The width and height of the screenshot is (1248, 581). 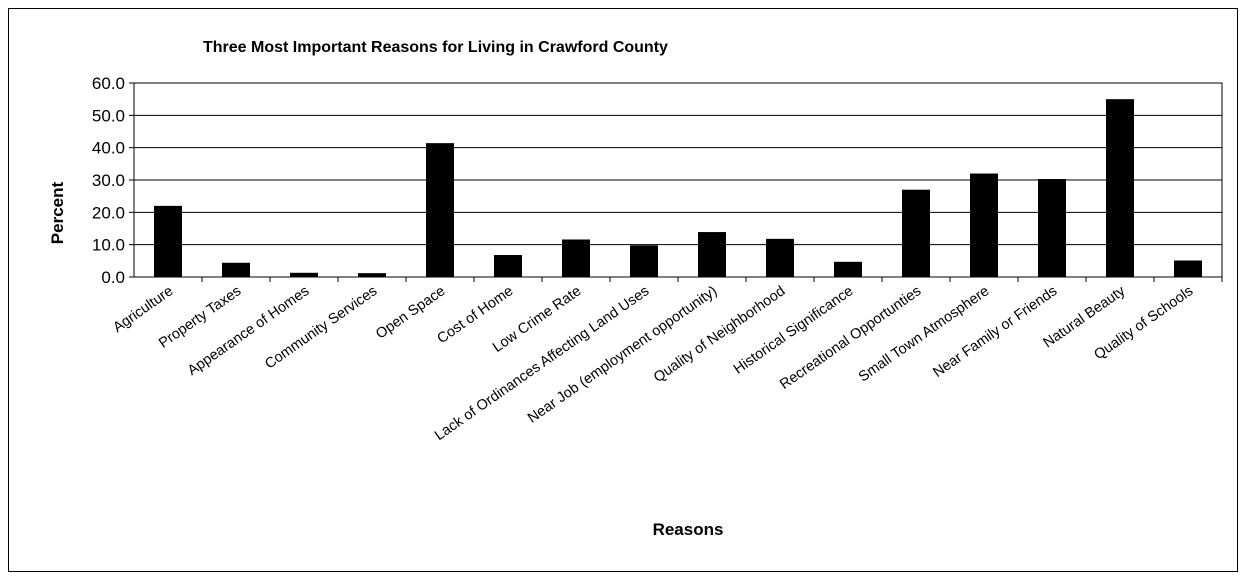 What do you see at coordinates (108, 148) in the screenshot?
I see `y-tick-label: 40.0` at bounding box center [108, 148].